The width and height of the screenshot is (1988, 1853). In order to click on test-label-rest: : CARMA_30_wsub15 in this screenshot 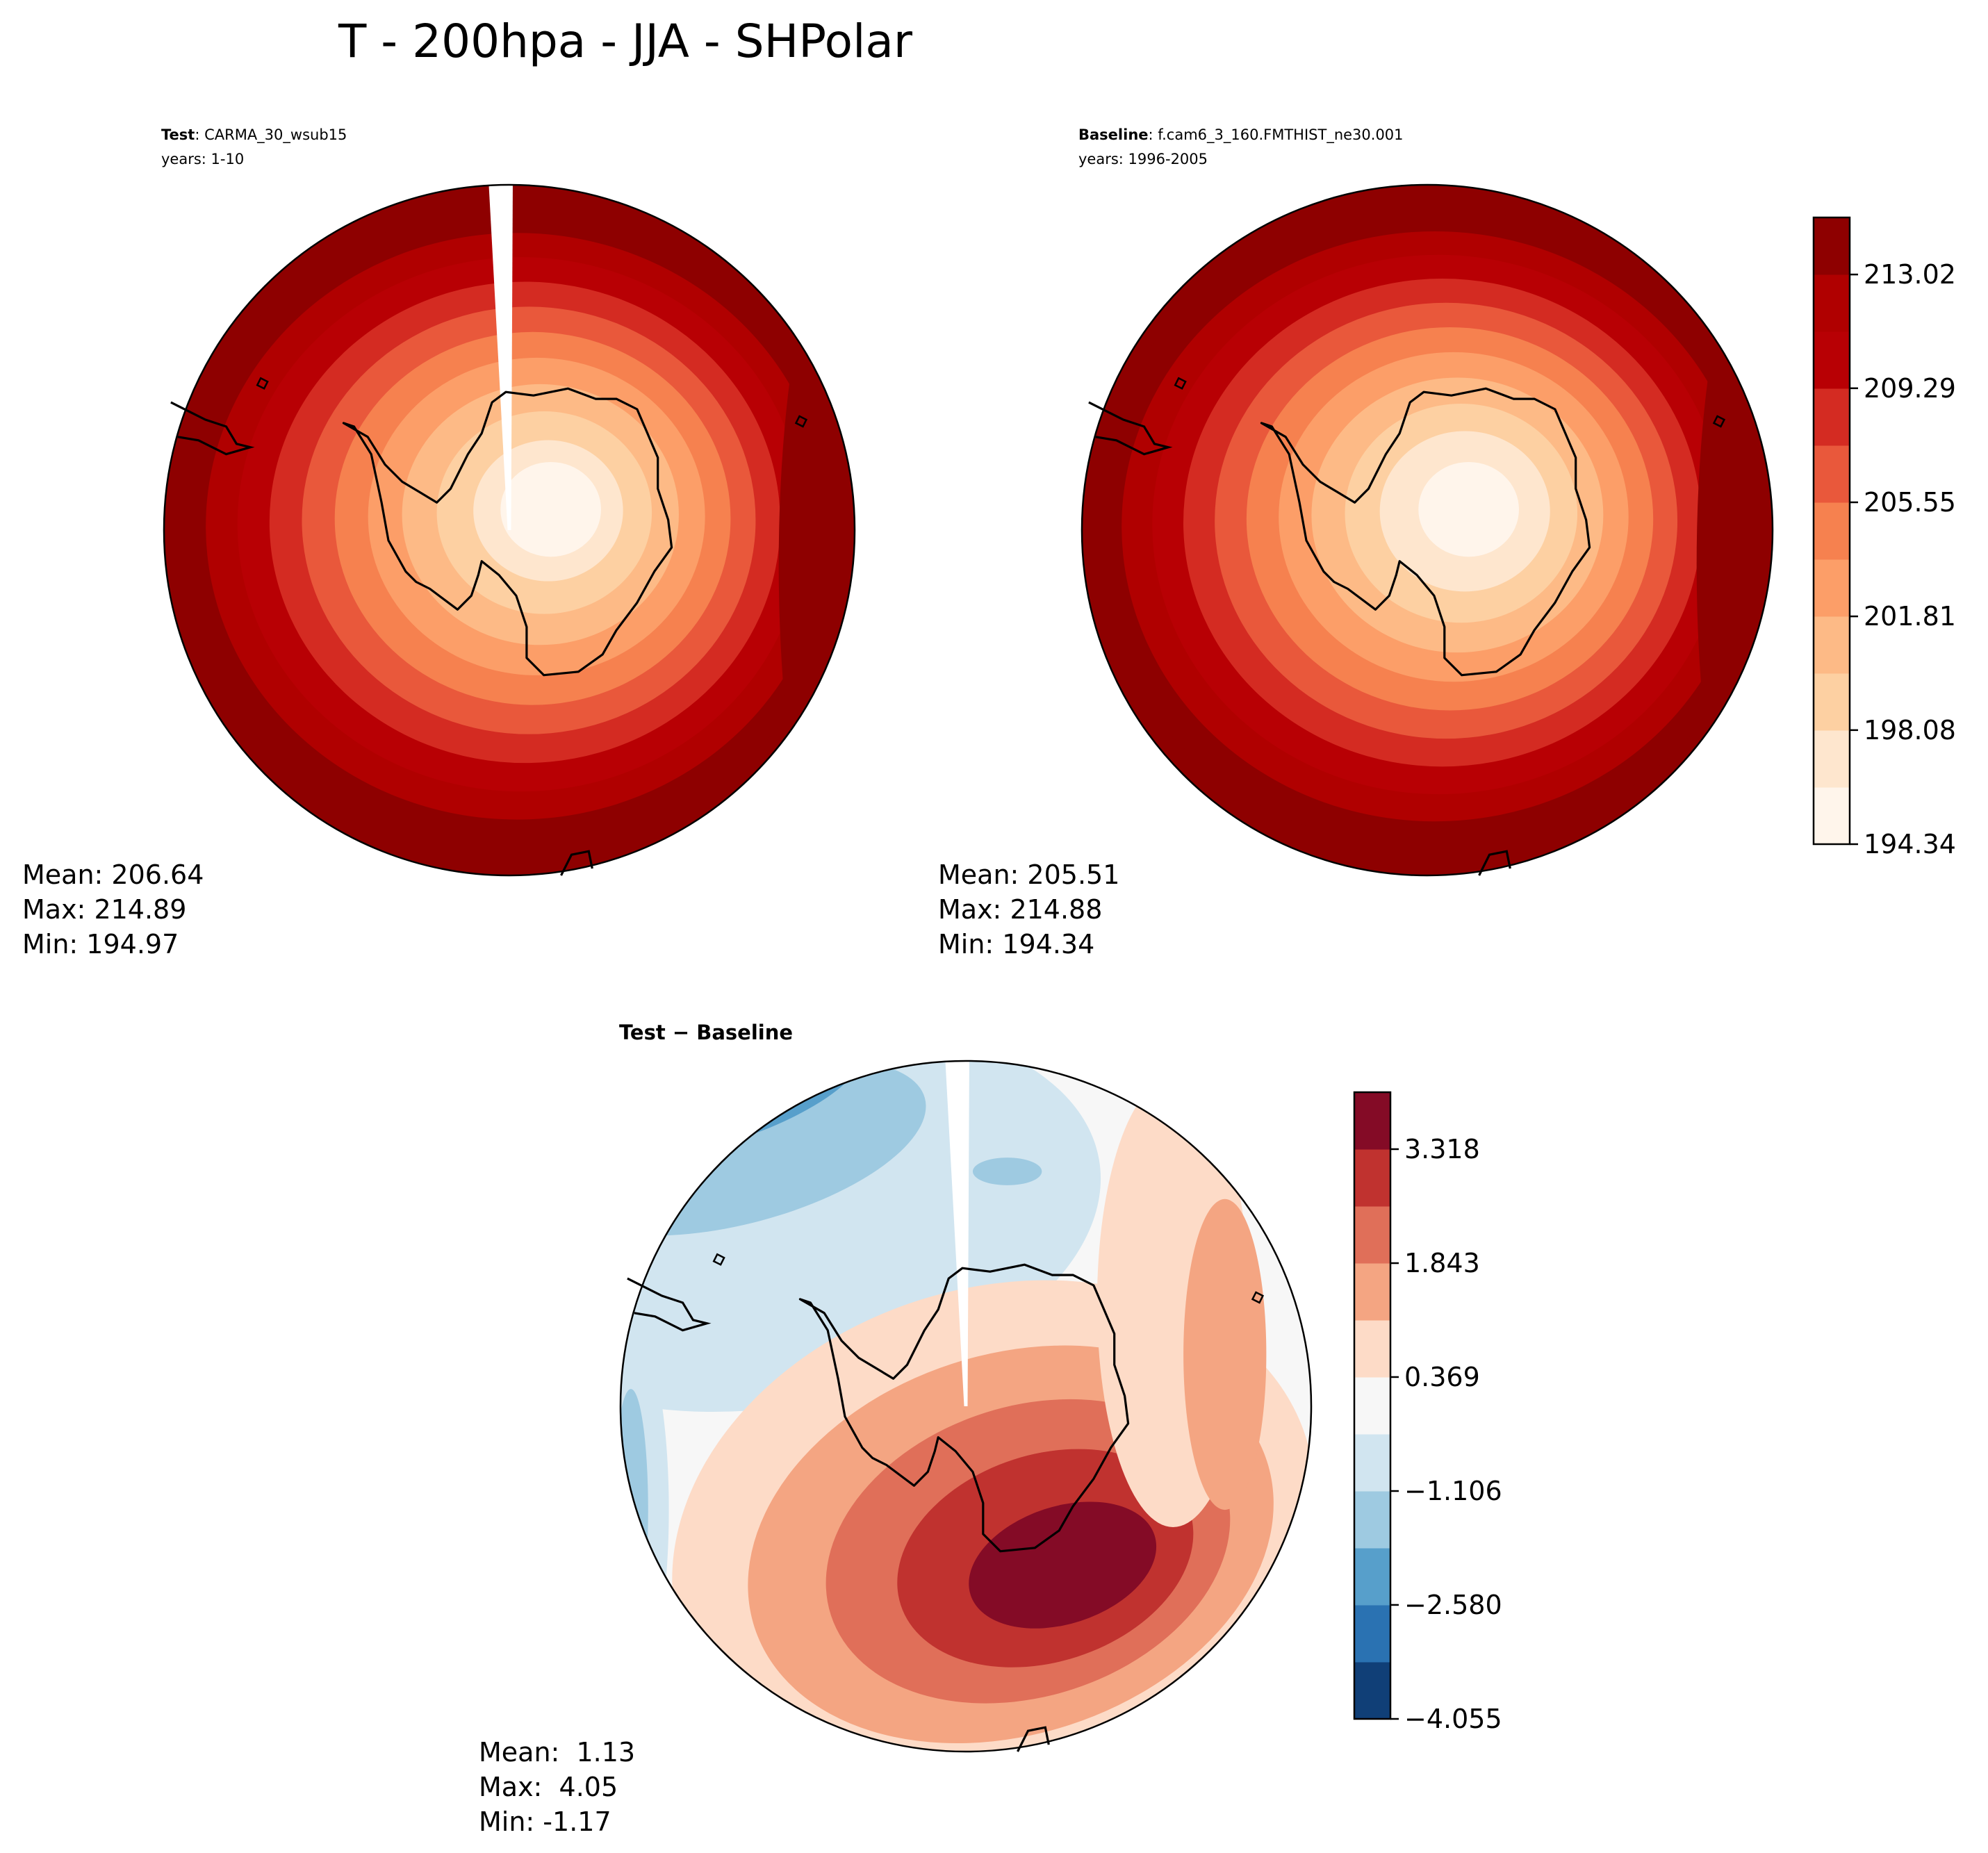, I will do `click(271, 135)`.